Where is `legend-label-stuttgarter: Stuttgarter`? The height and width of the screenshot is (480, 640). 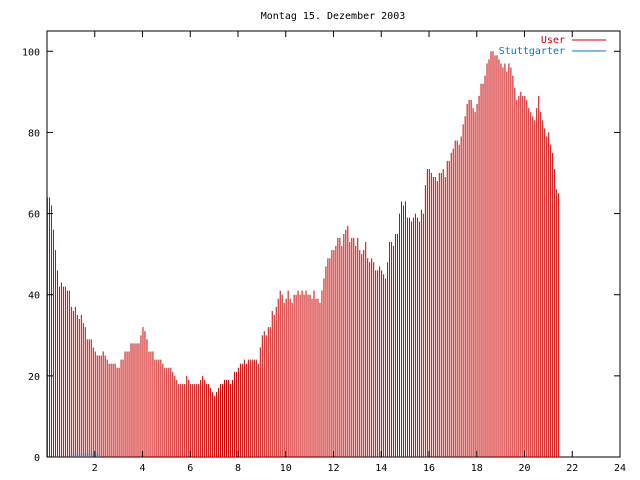
legend-label-stuttgarter: Stuttgarter is located at coordinates (532, 51).